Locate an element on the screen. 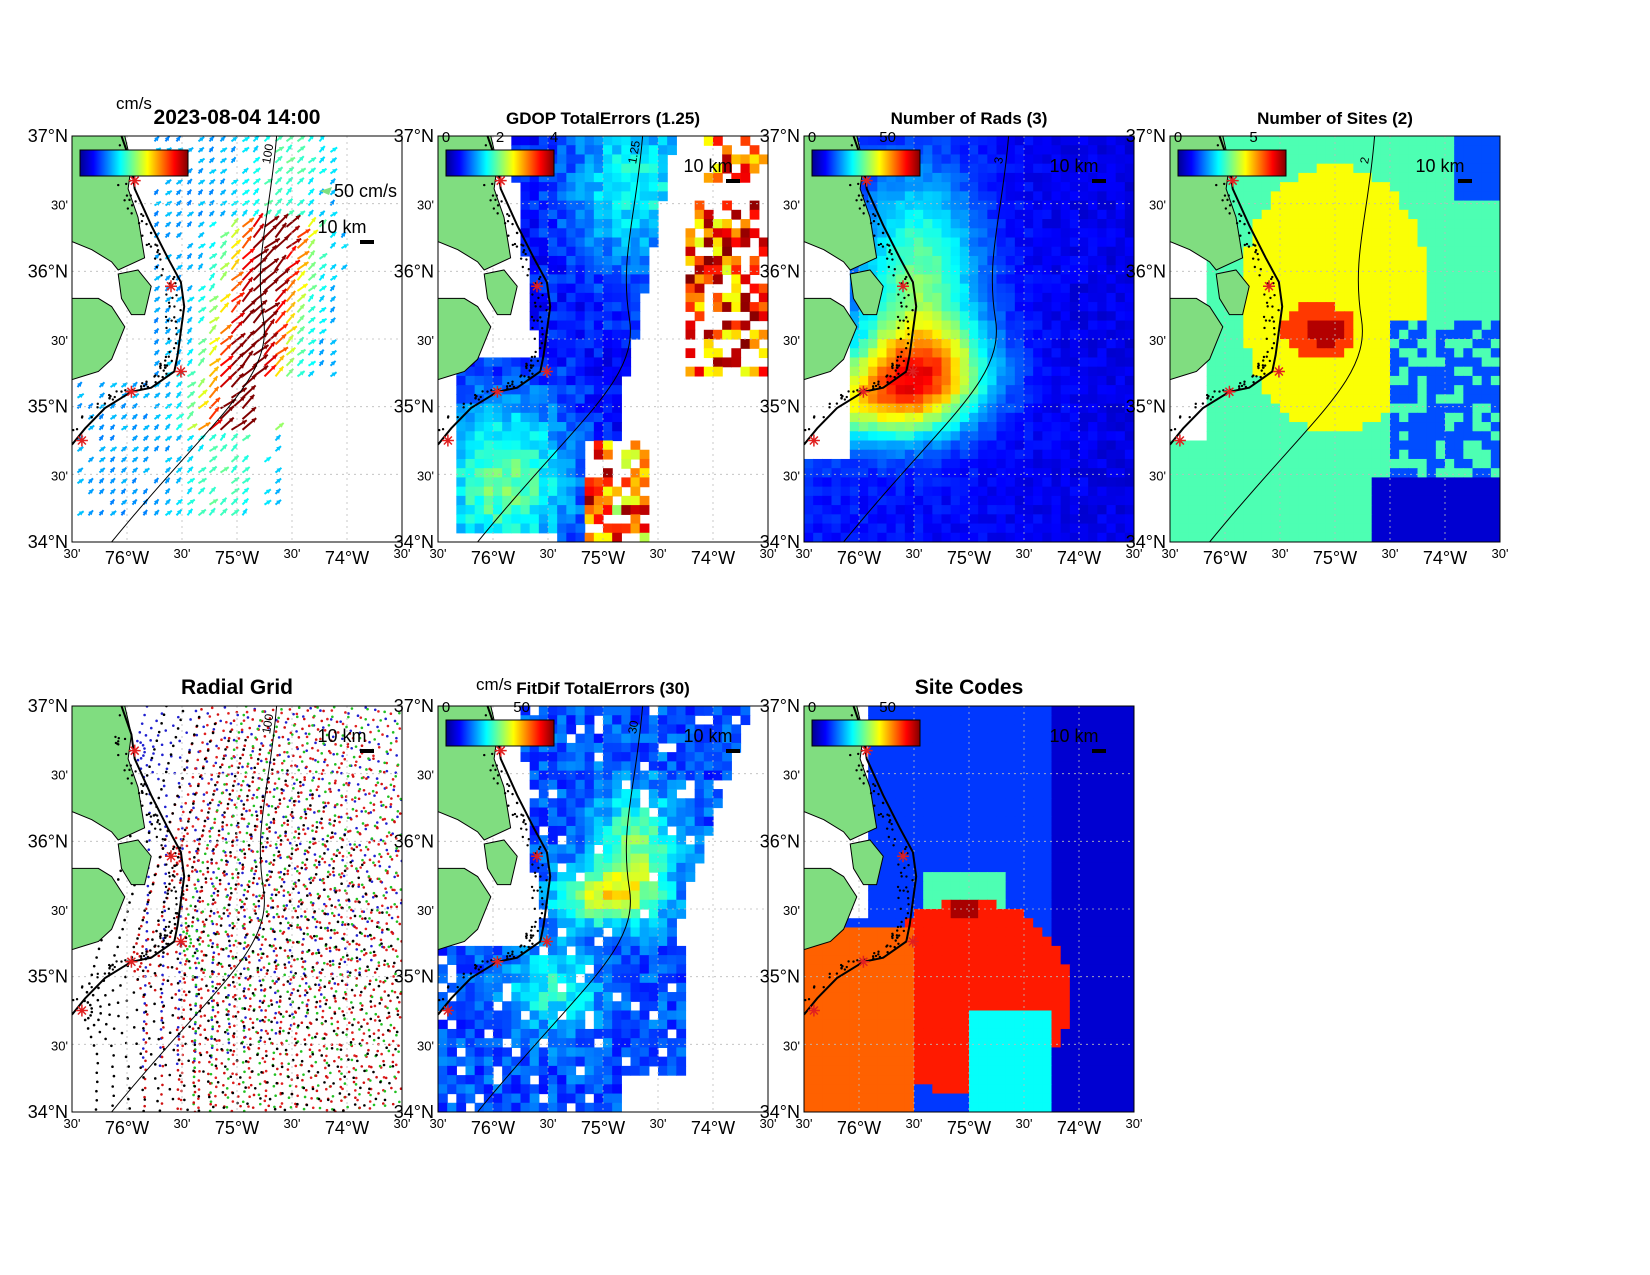 The width and height of the screenshot is (1650, 1275). map-area: 2 is located at coordinates (1335, 339).